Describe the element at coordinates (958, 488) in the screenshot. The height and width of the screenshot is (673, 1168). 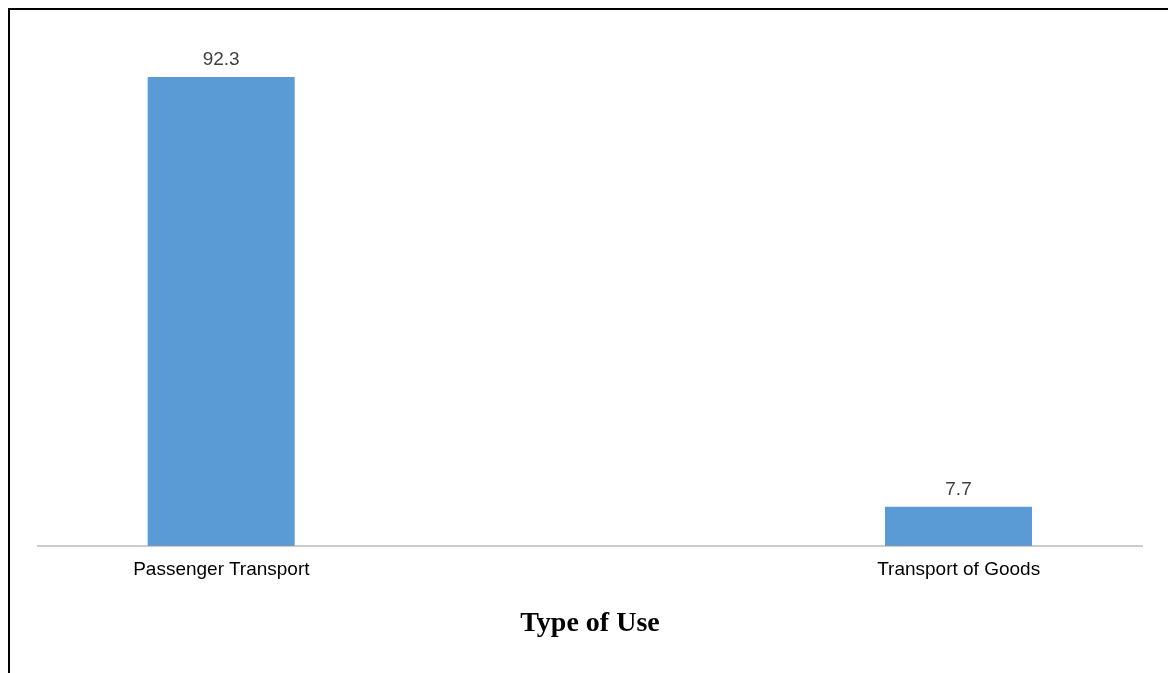
I see `data-label: 7.7` at that location.